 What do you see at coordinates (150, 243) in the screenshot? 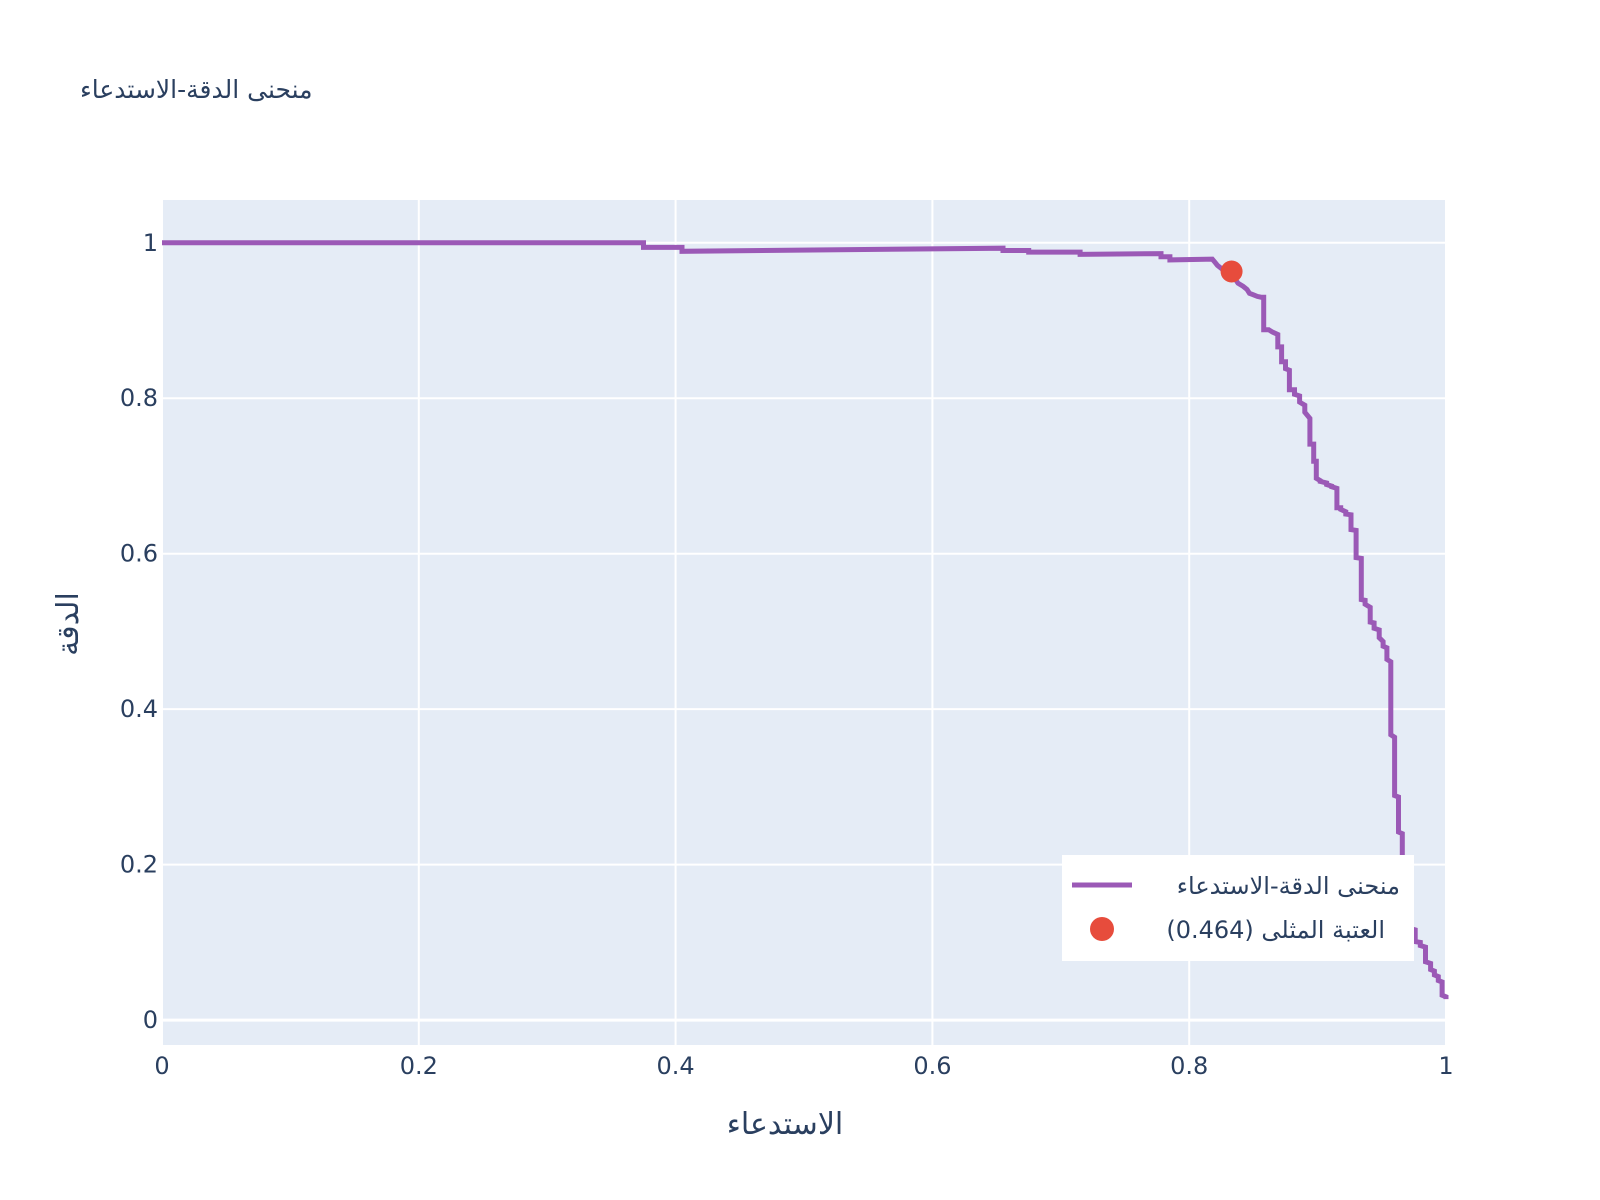
I see `y-tick-label: 1` at bounding box center [150, 243].